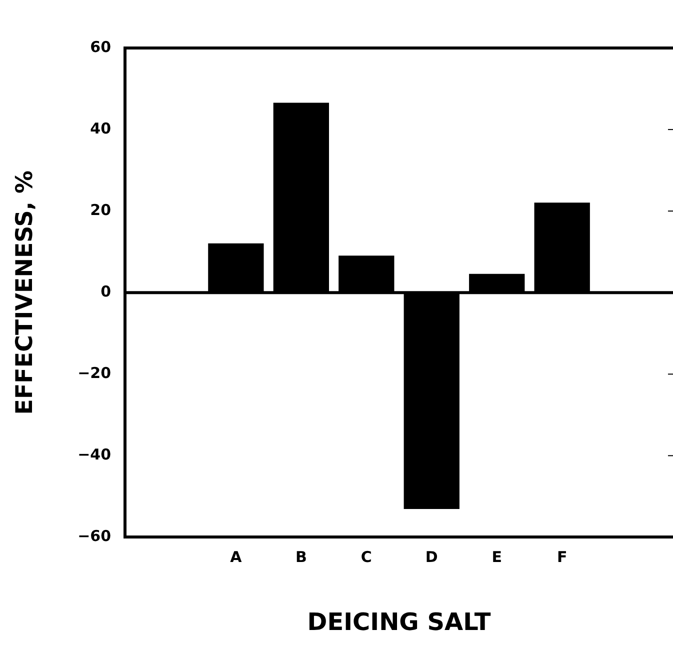 This screenshot has height=652, width=673. Describe the element at coordinates (399, 622) in the screenshot. I see `x-axis-title: DEICING SALT` at that location.